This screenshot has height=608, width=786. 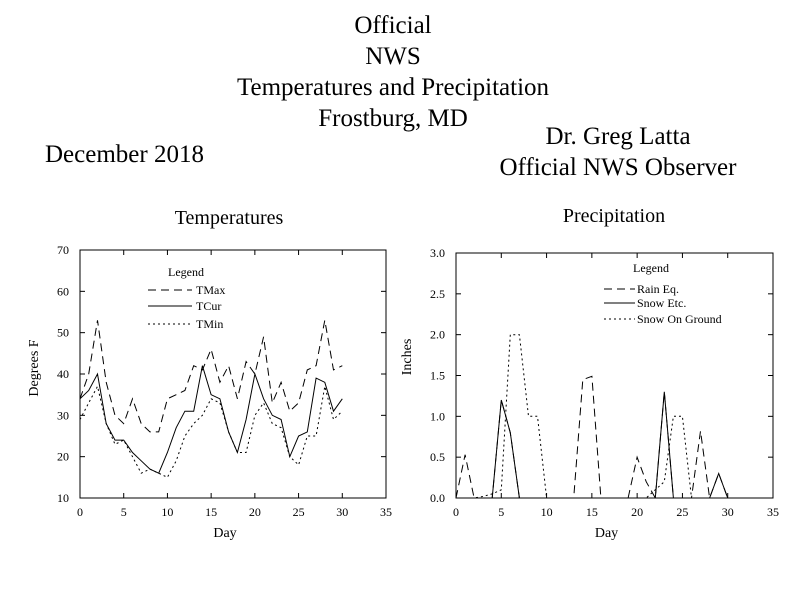 I want to click on legend-label: TCur, so click(x=208, y=306).